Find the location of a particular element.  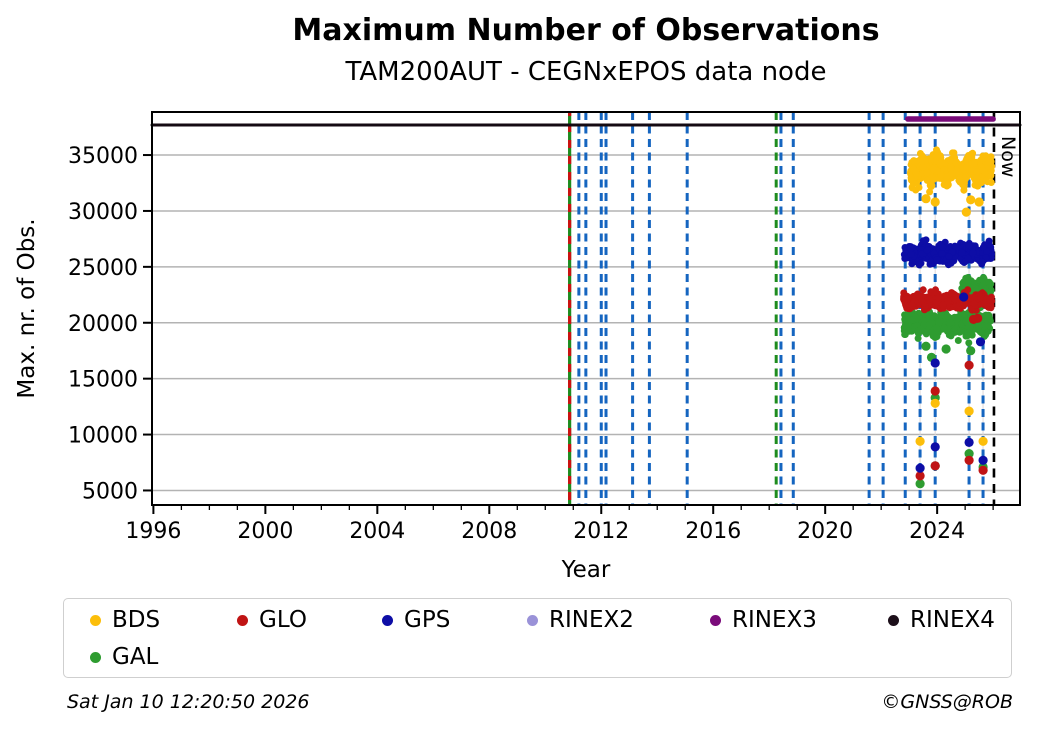

svg-text: 2024 is located at coordinates (937, 531).